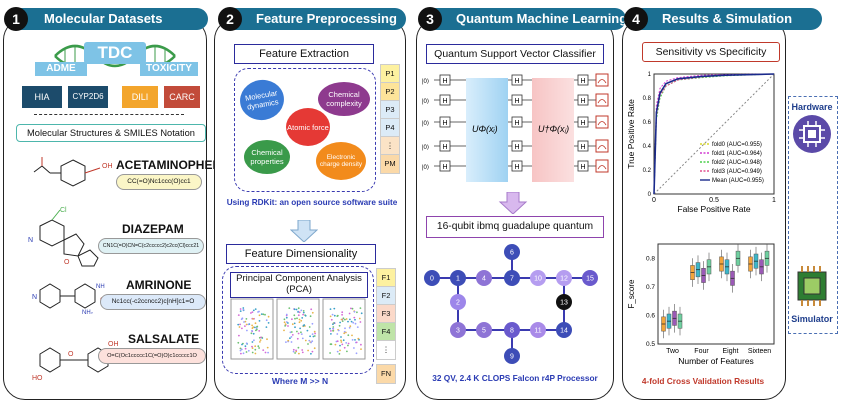 Image resolution: width=841 pixels, height=403 pixels. I want to click on svg-text: OH, so click(107, 166).